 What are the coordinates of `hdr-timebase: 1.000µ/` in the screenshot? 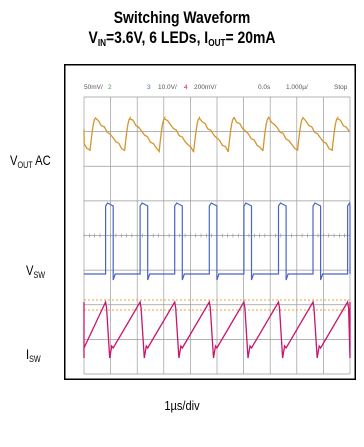 It's located at (297, 87).